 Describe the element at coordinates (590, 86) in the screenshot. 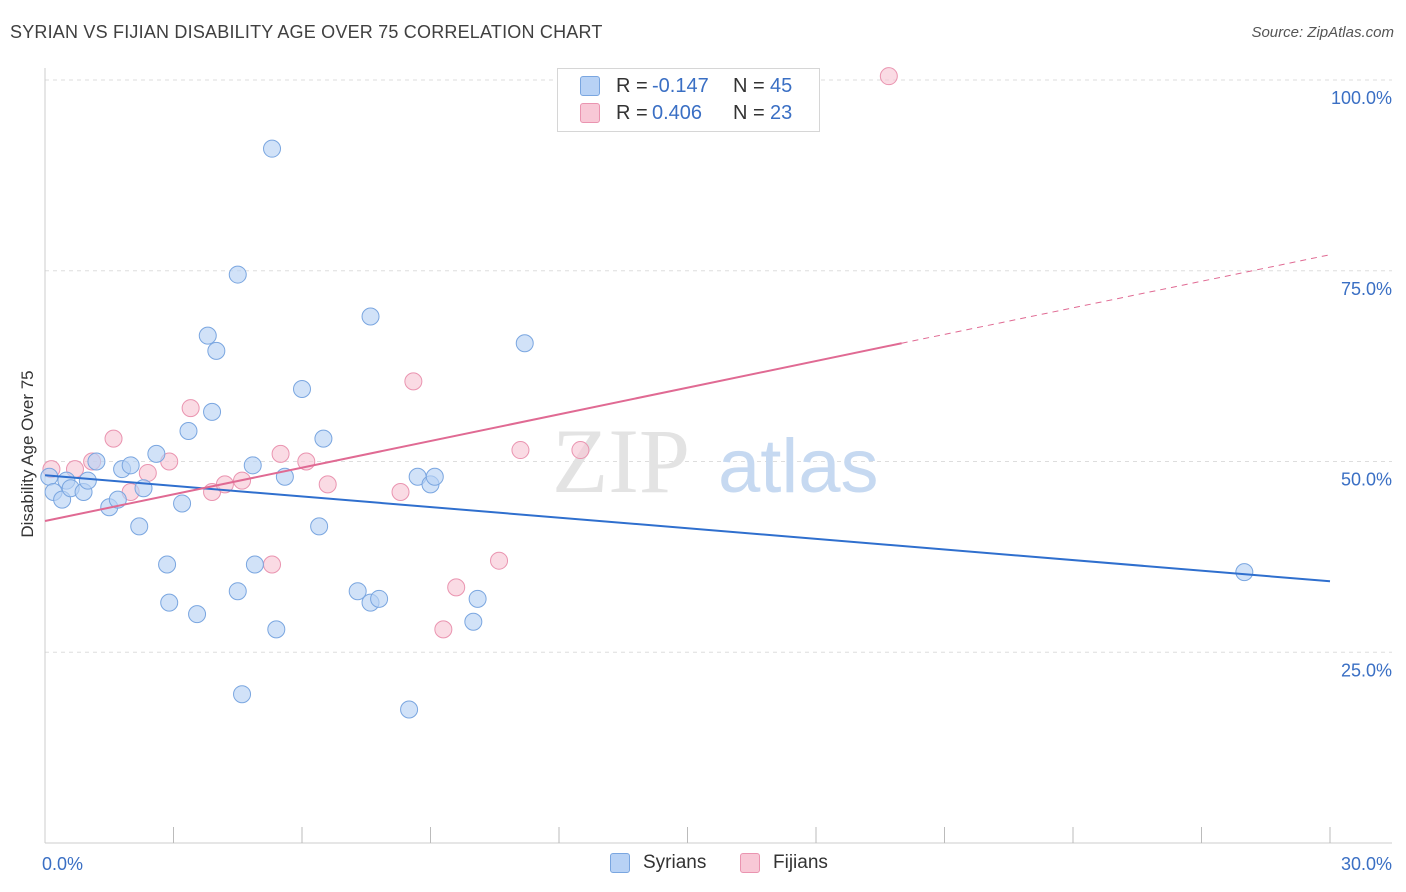

I see `syrians-swatch` at that location.